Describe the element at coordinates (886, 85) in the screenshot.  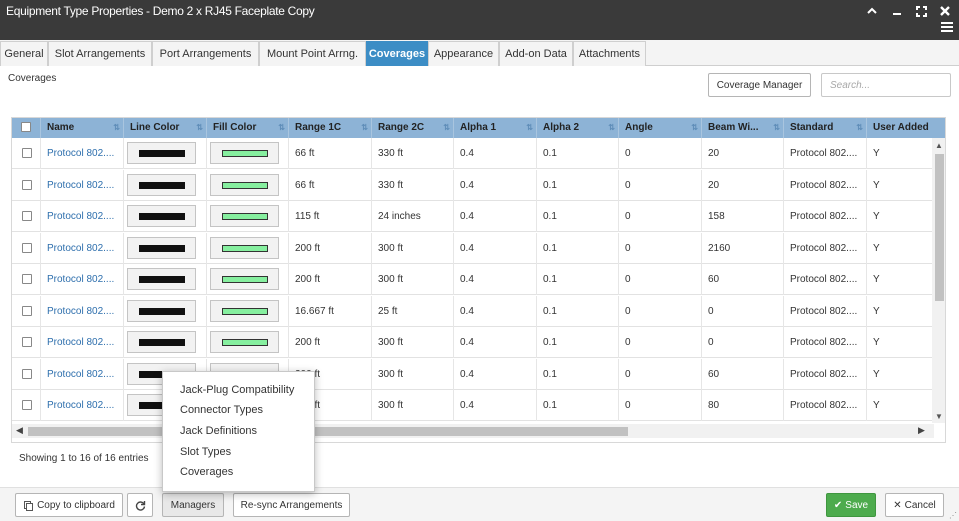
I see `search-input` at that location.